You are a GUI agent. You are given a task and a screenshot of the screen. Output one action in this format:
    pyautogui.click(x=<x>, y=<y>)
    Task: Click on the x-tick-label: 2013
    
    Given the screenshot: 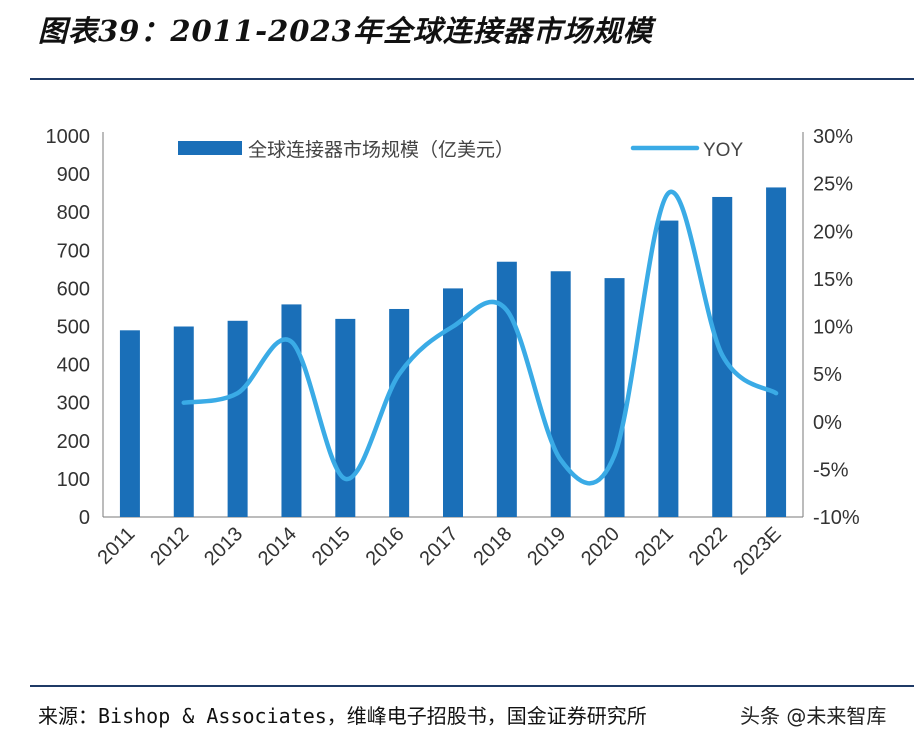 What is the action you would take?
    pyautogui.click(x=223, y=546)
    